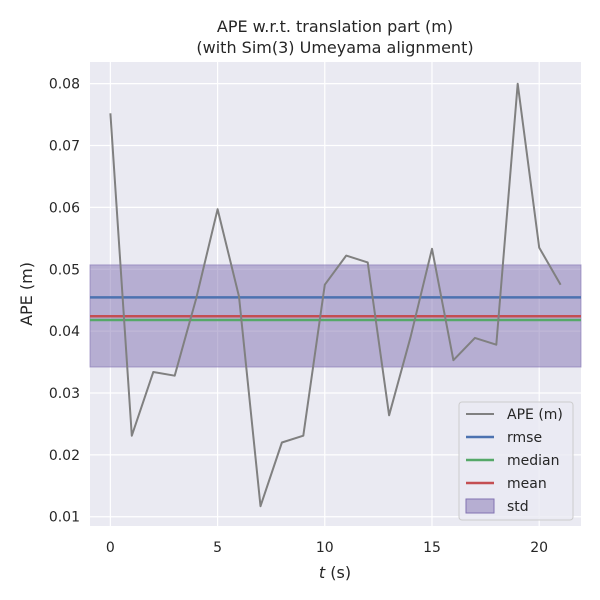 The width and height of the screenshot is (600, 600). What do you see at coordinates (524, 438) in the screenshot?
I see `legend-label-rmse: rmse` at bounding box center [524, 438].